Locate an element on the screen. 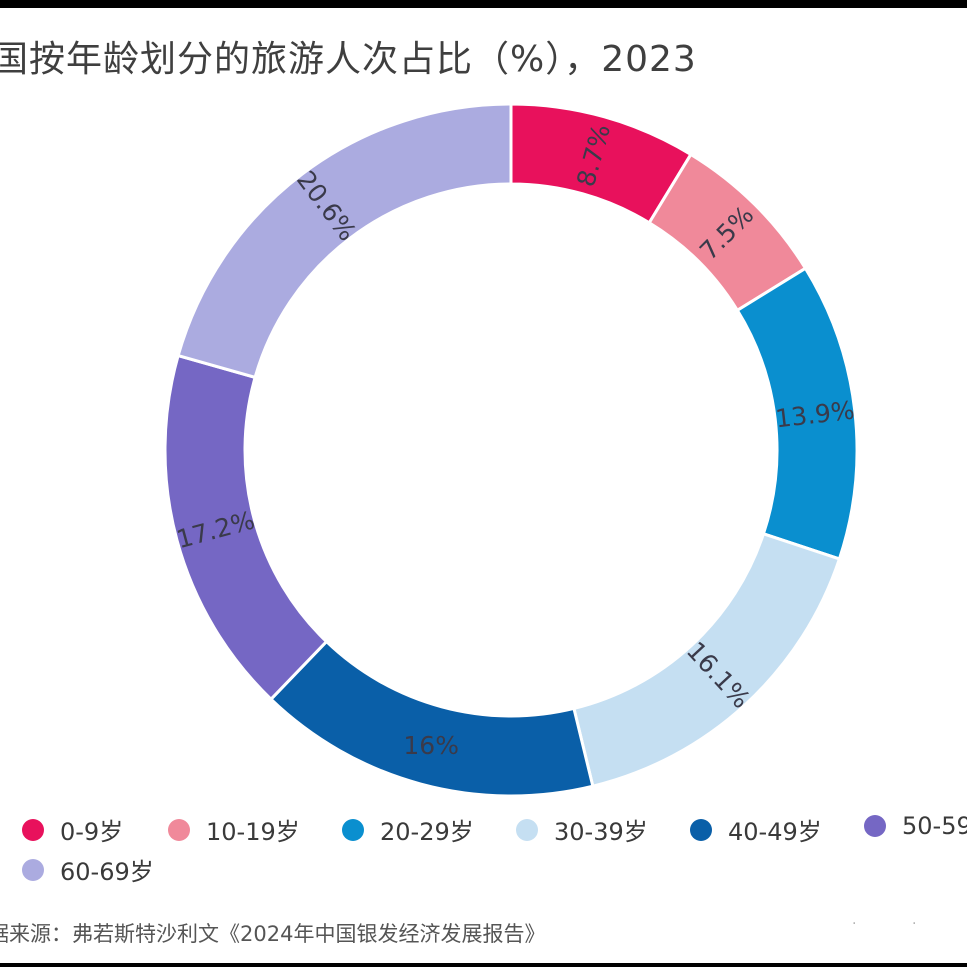 This screenshot has height=967, width=967. top-border is located at coordinates (483, 4).